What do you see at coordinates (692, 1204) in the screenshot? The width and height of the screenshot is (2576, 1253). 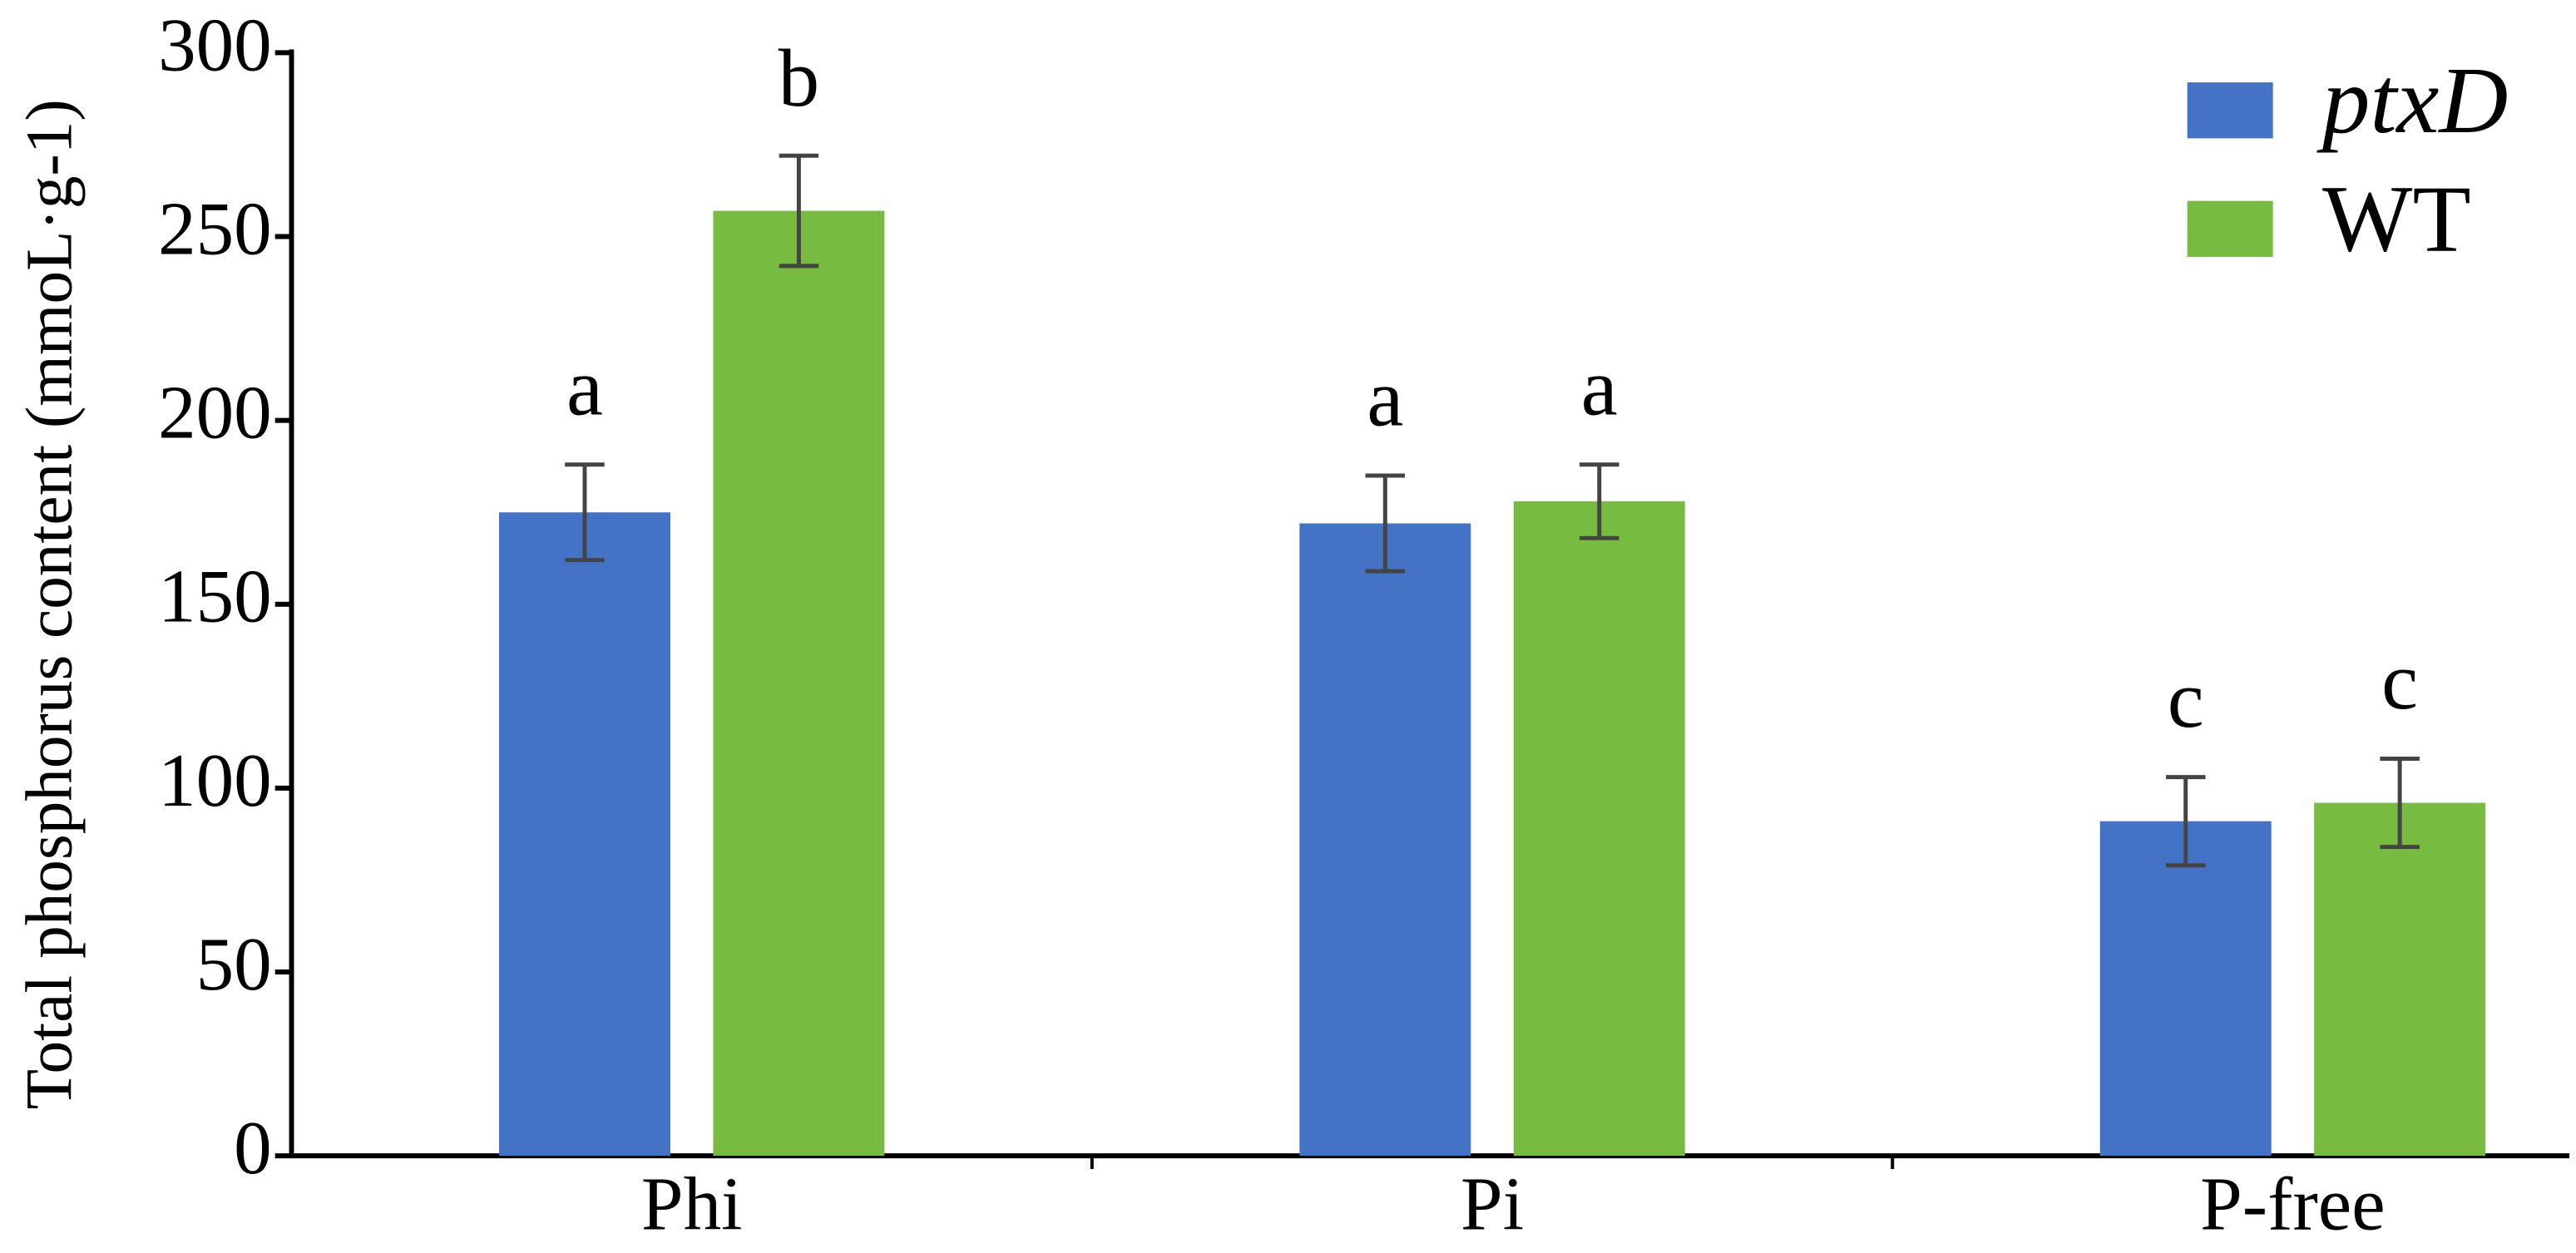 I see `x-tick-label: Phi` at bounding box center [692, 1204].